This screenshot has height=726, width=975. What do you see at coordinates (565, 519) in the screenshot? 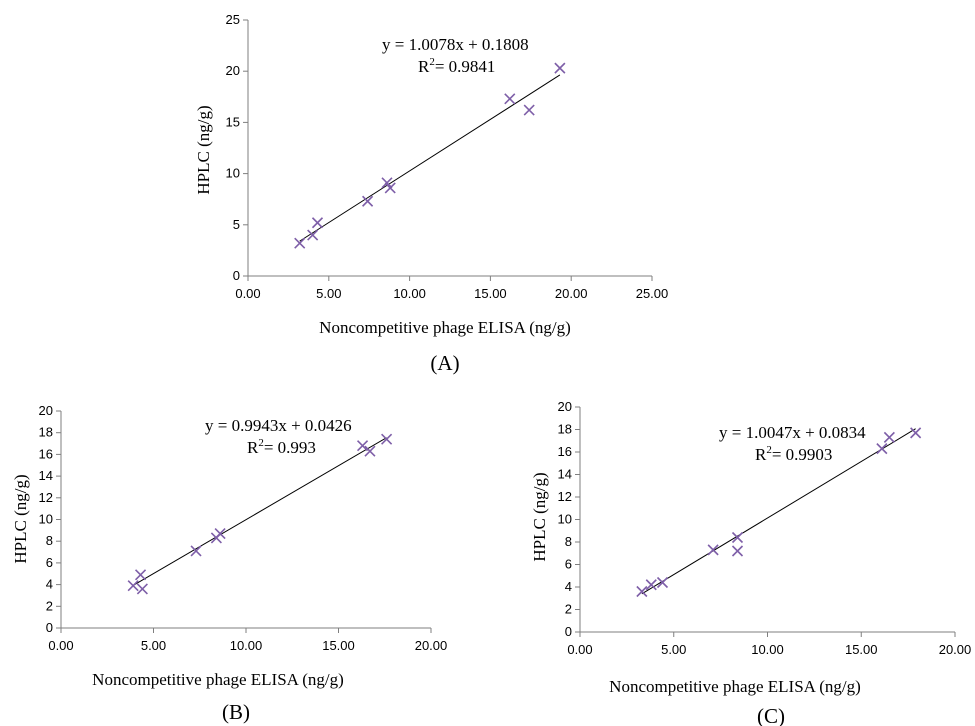
I see `panel-c-y-tick-label: 10` at bounding box center [565, 519].